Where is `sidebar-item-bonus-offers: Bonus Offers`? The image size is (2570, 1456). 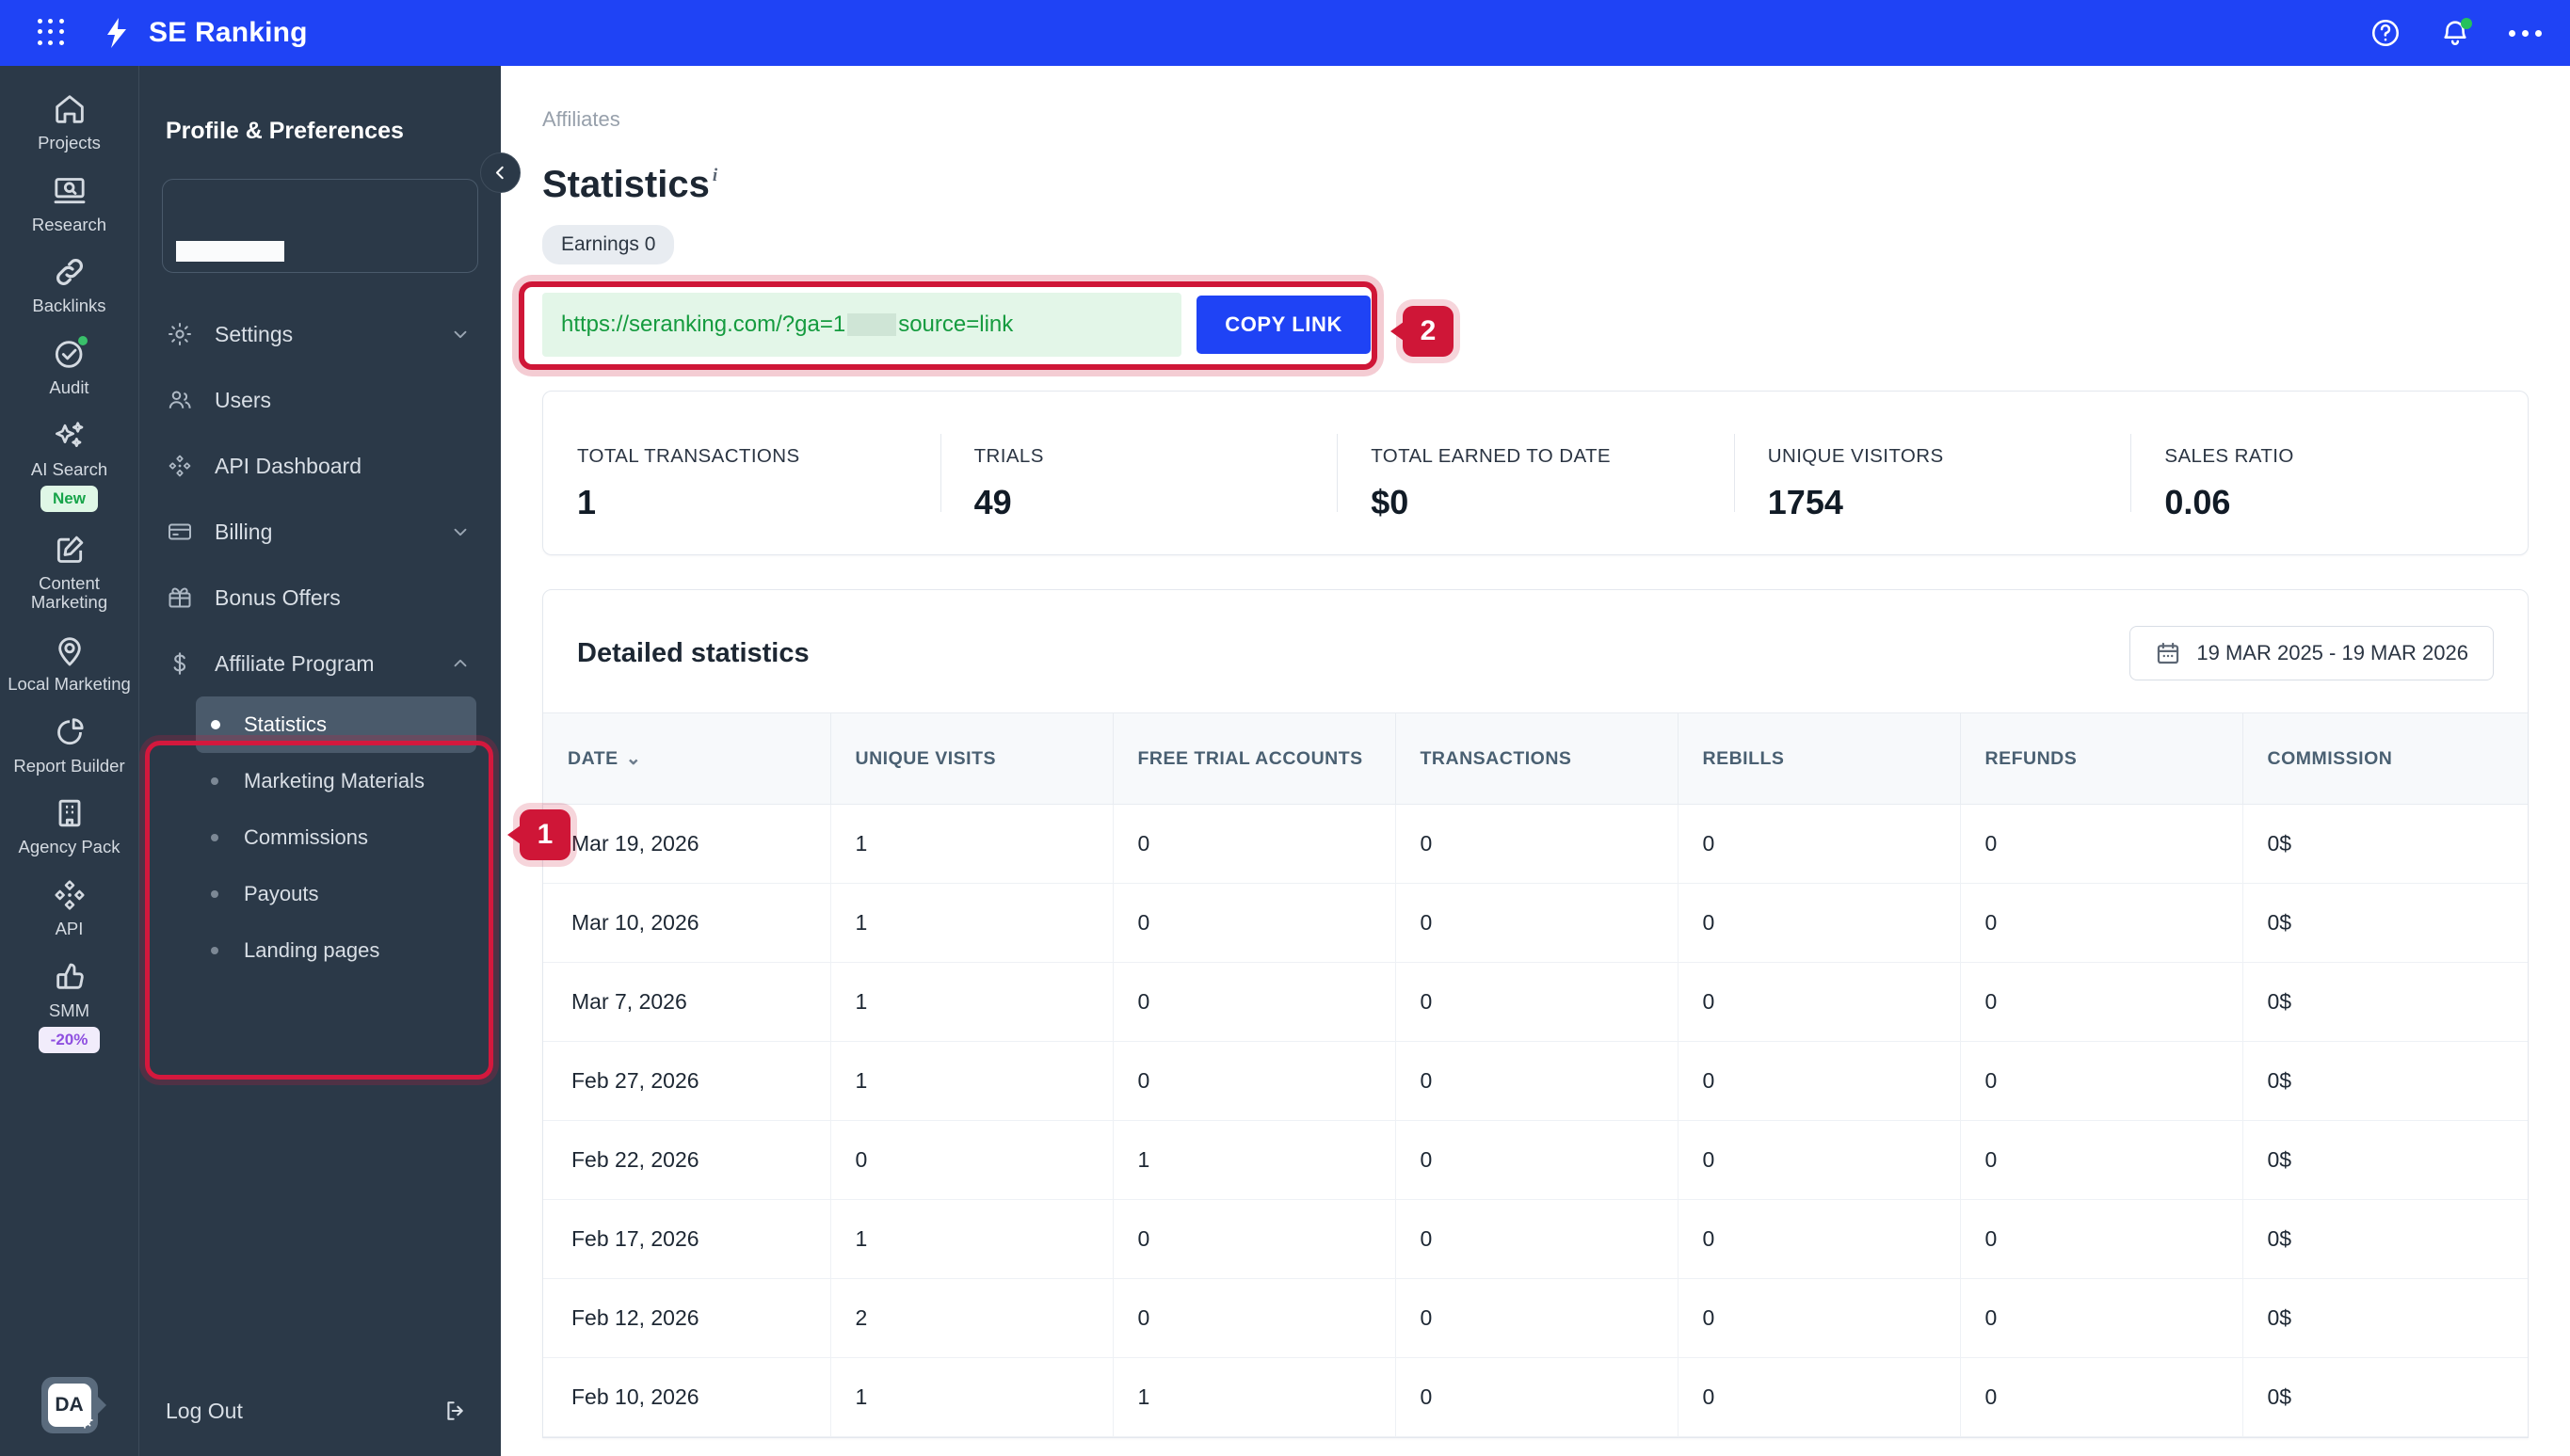
sidebar-item-bonus-offers: Bonus Offers is located at coordinates (320, 598).